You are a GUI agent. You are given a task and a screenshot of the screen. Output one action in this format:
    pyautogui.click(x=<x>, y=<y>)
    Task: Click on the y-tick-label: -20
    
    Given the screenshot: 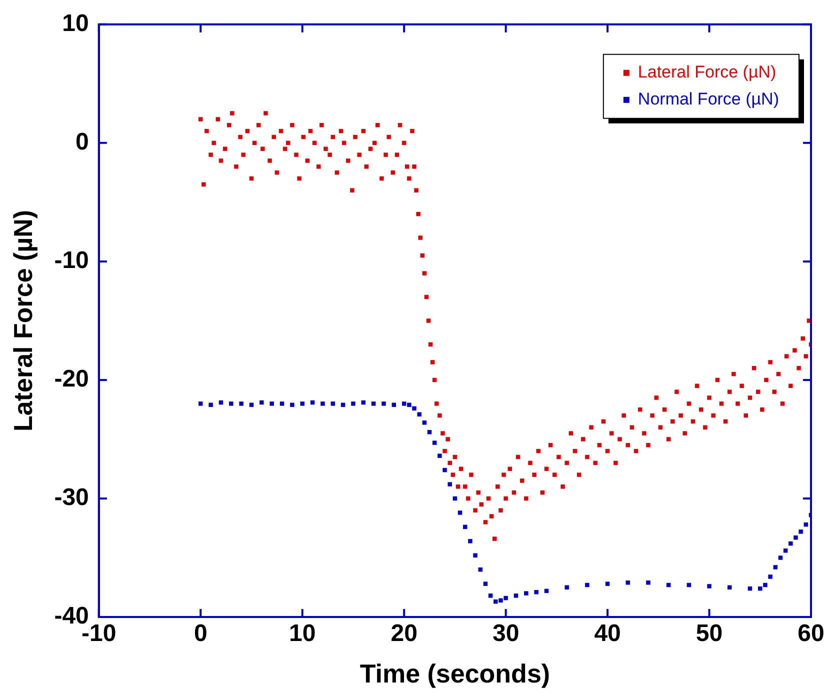 What is the action you would take?
    pyautogui.click(x=71, y=379)
    